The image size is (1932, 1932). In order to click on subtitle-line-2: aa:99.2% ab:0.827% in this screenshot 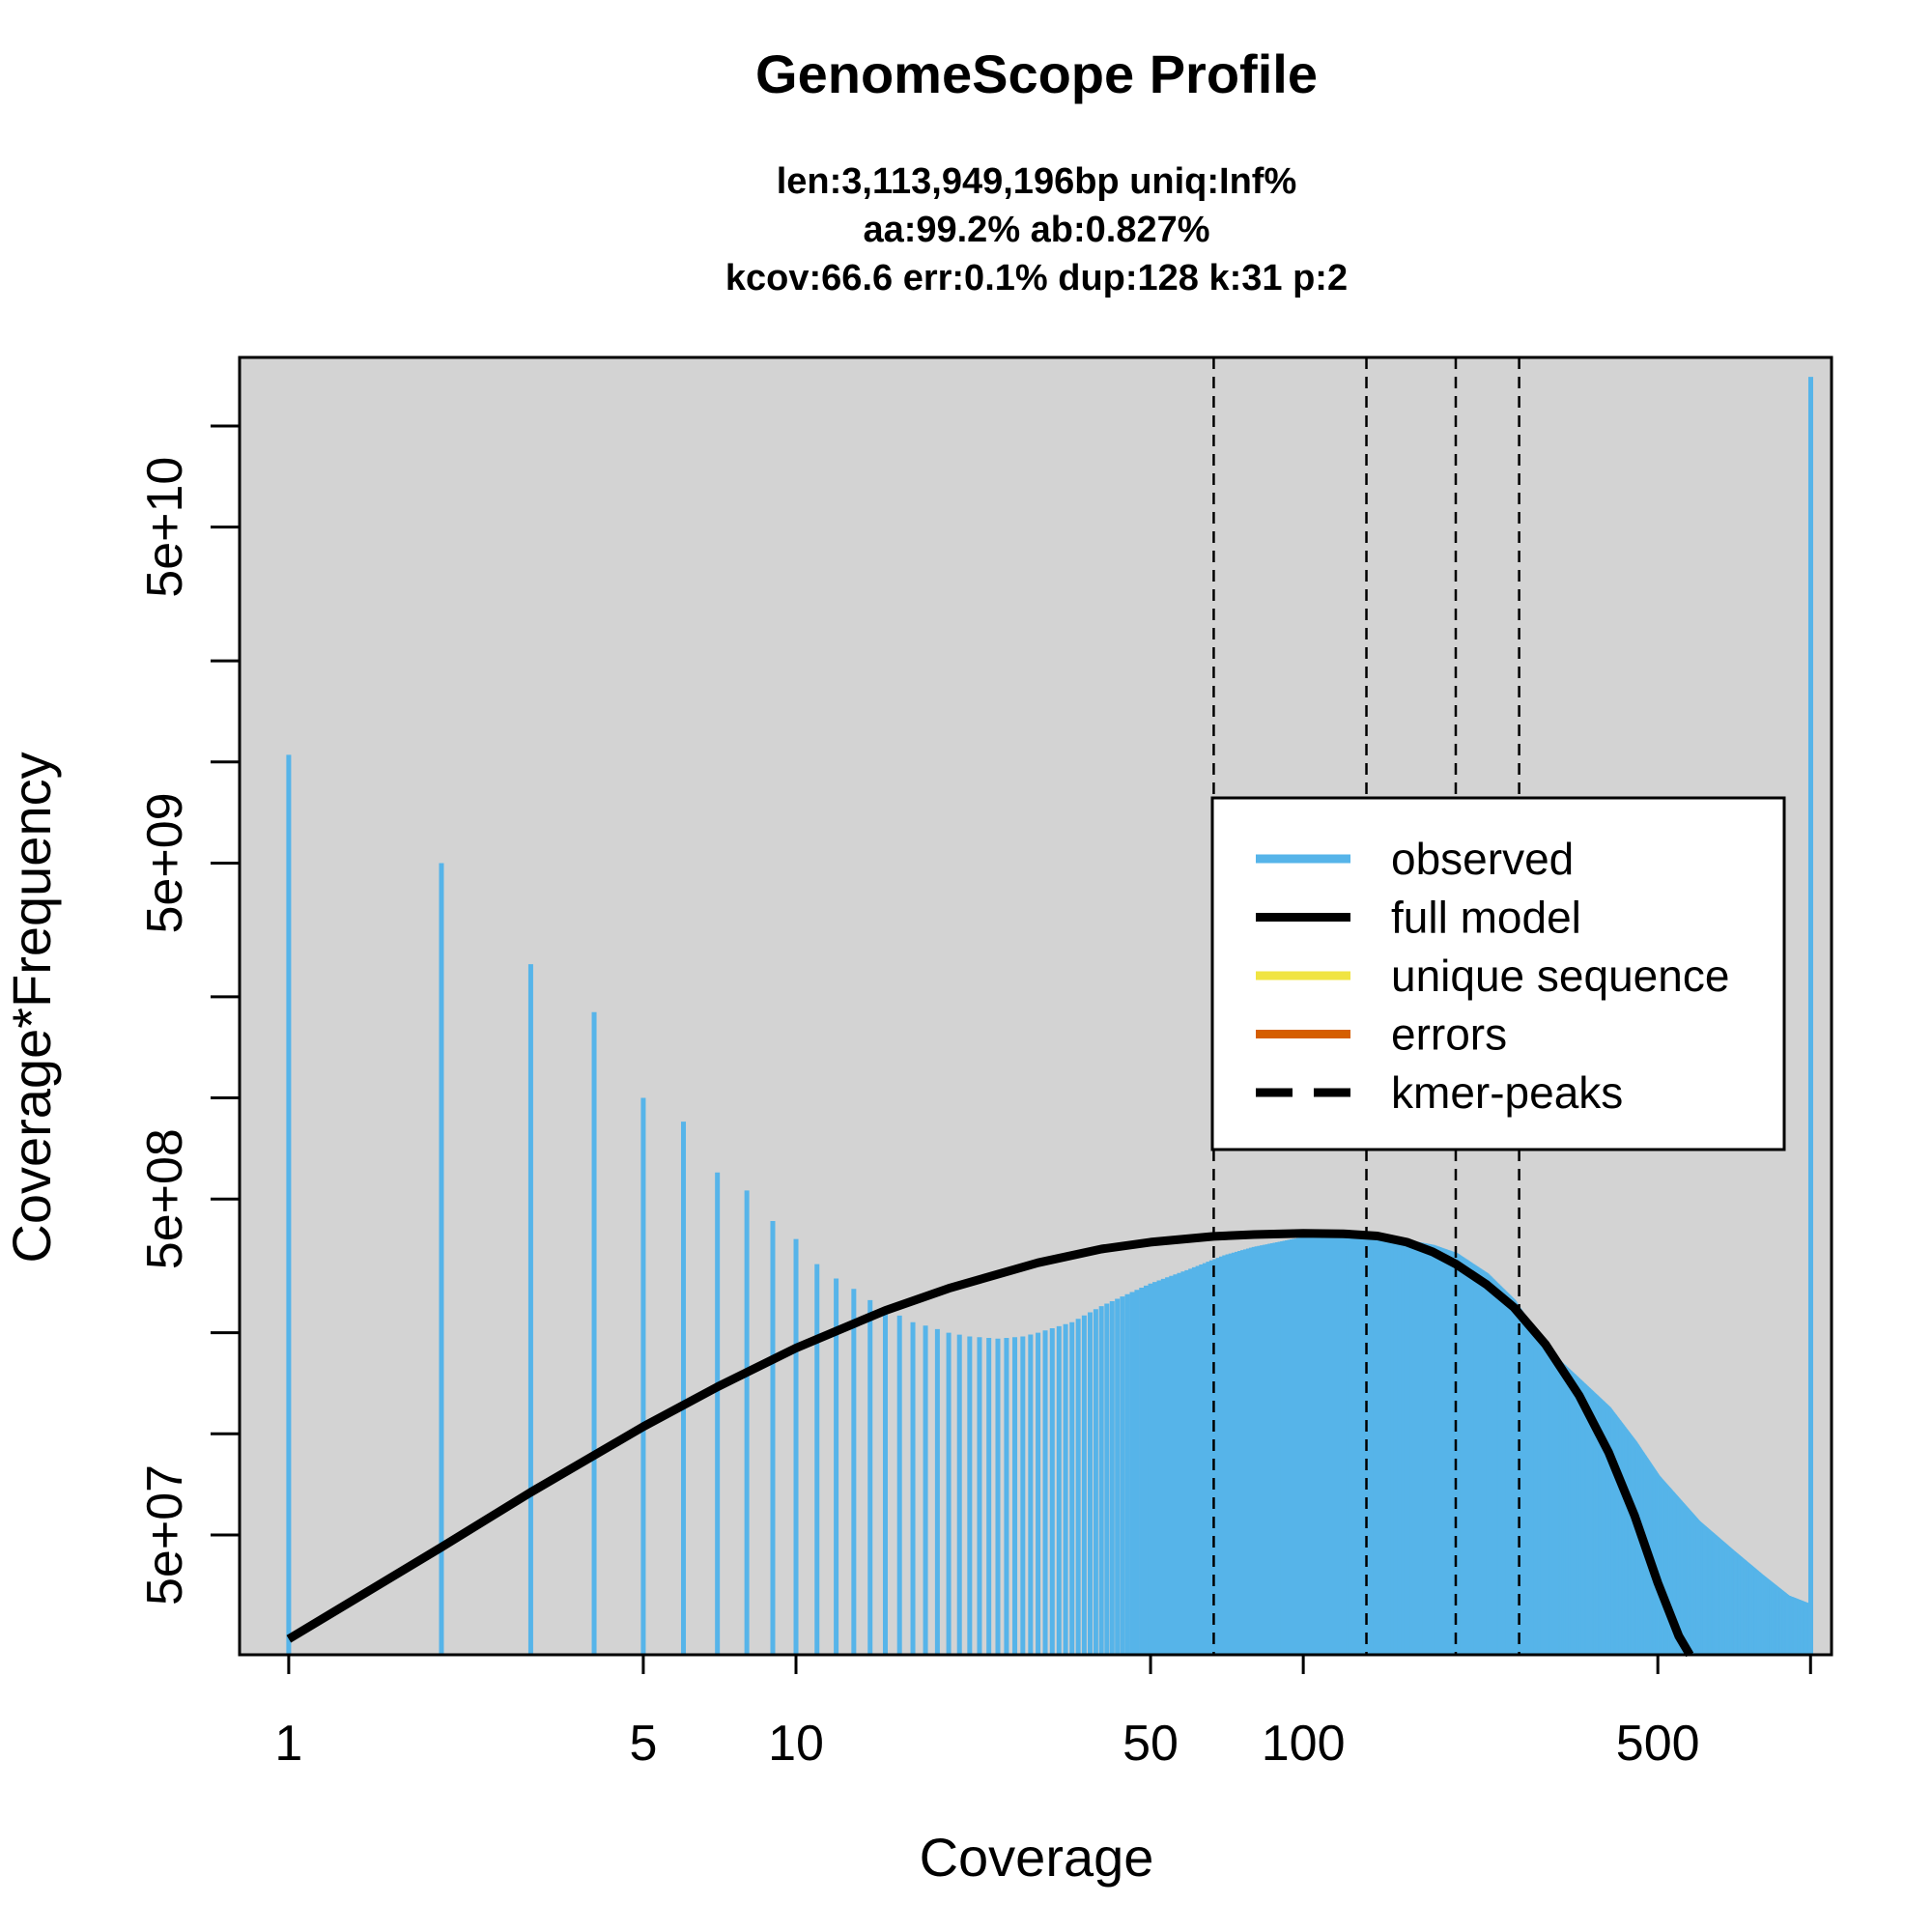, I will do `click(1036, 230)`.